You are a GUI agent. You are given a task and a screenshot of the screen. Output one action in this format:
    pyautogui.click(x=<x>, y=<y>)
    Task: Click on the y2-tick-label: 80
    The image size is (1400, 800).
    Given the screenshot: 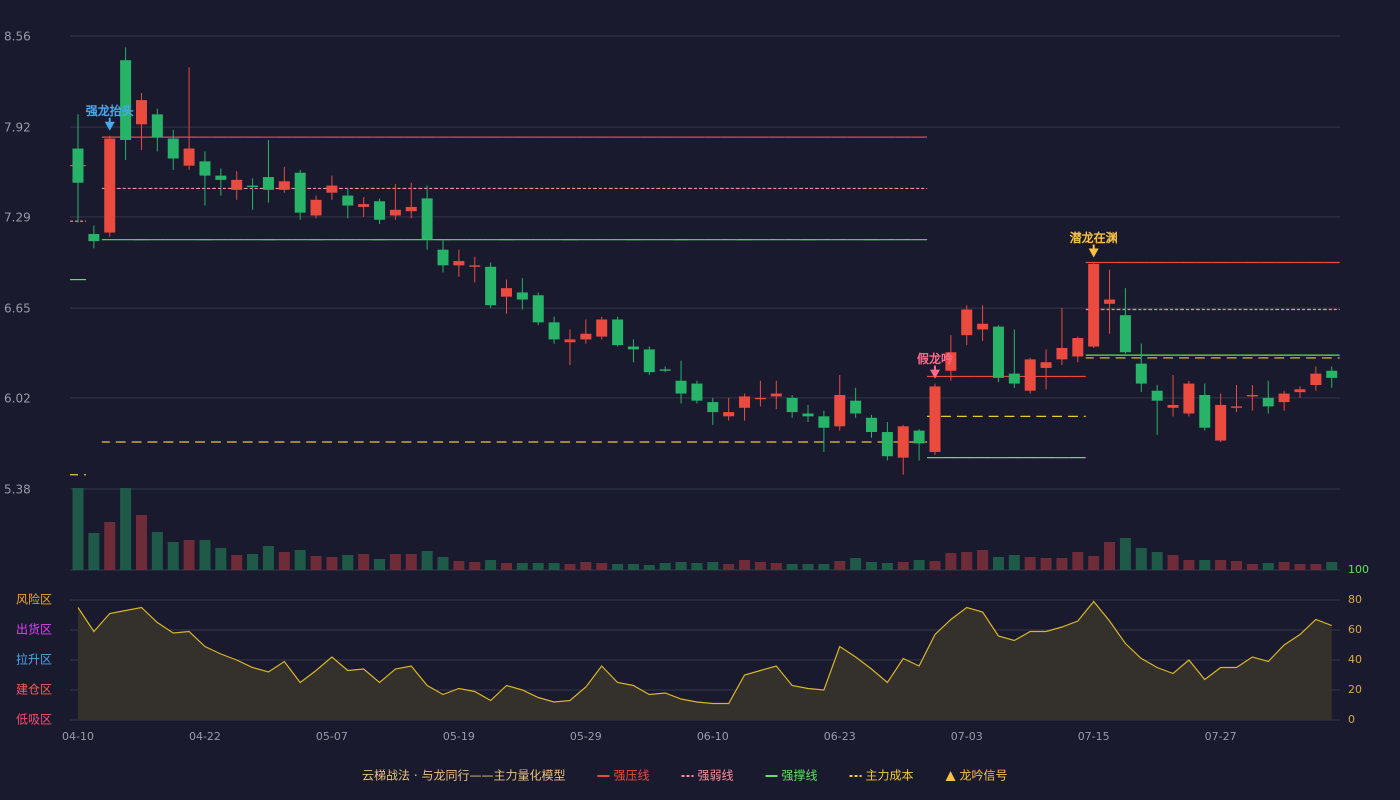 What is the action you would take?
    pyautogui.click(x=1355, y=599)
    